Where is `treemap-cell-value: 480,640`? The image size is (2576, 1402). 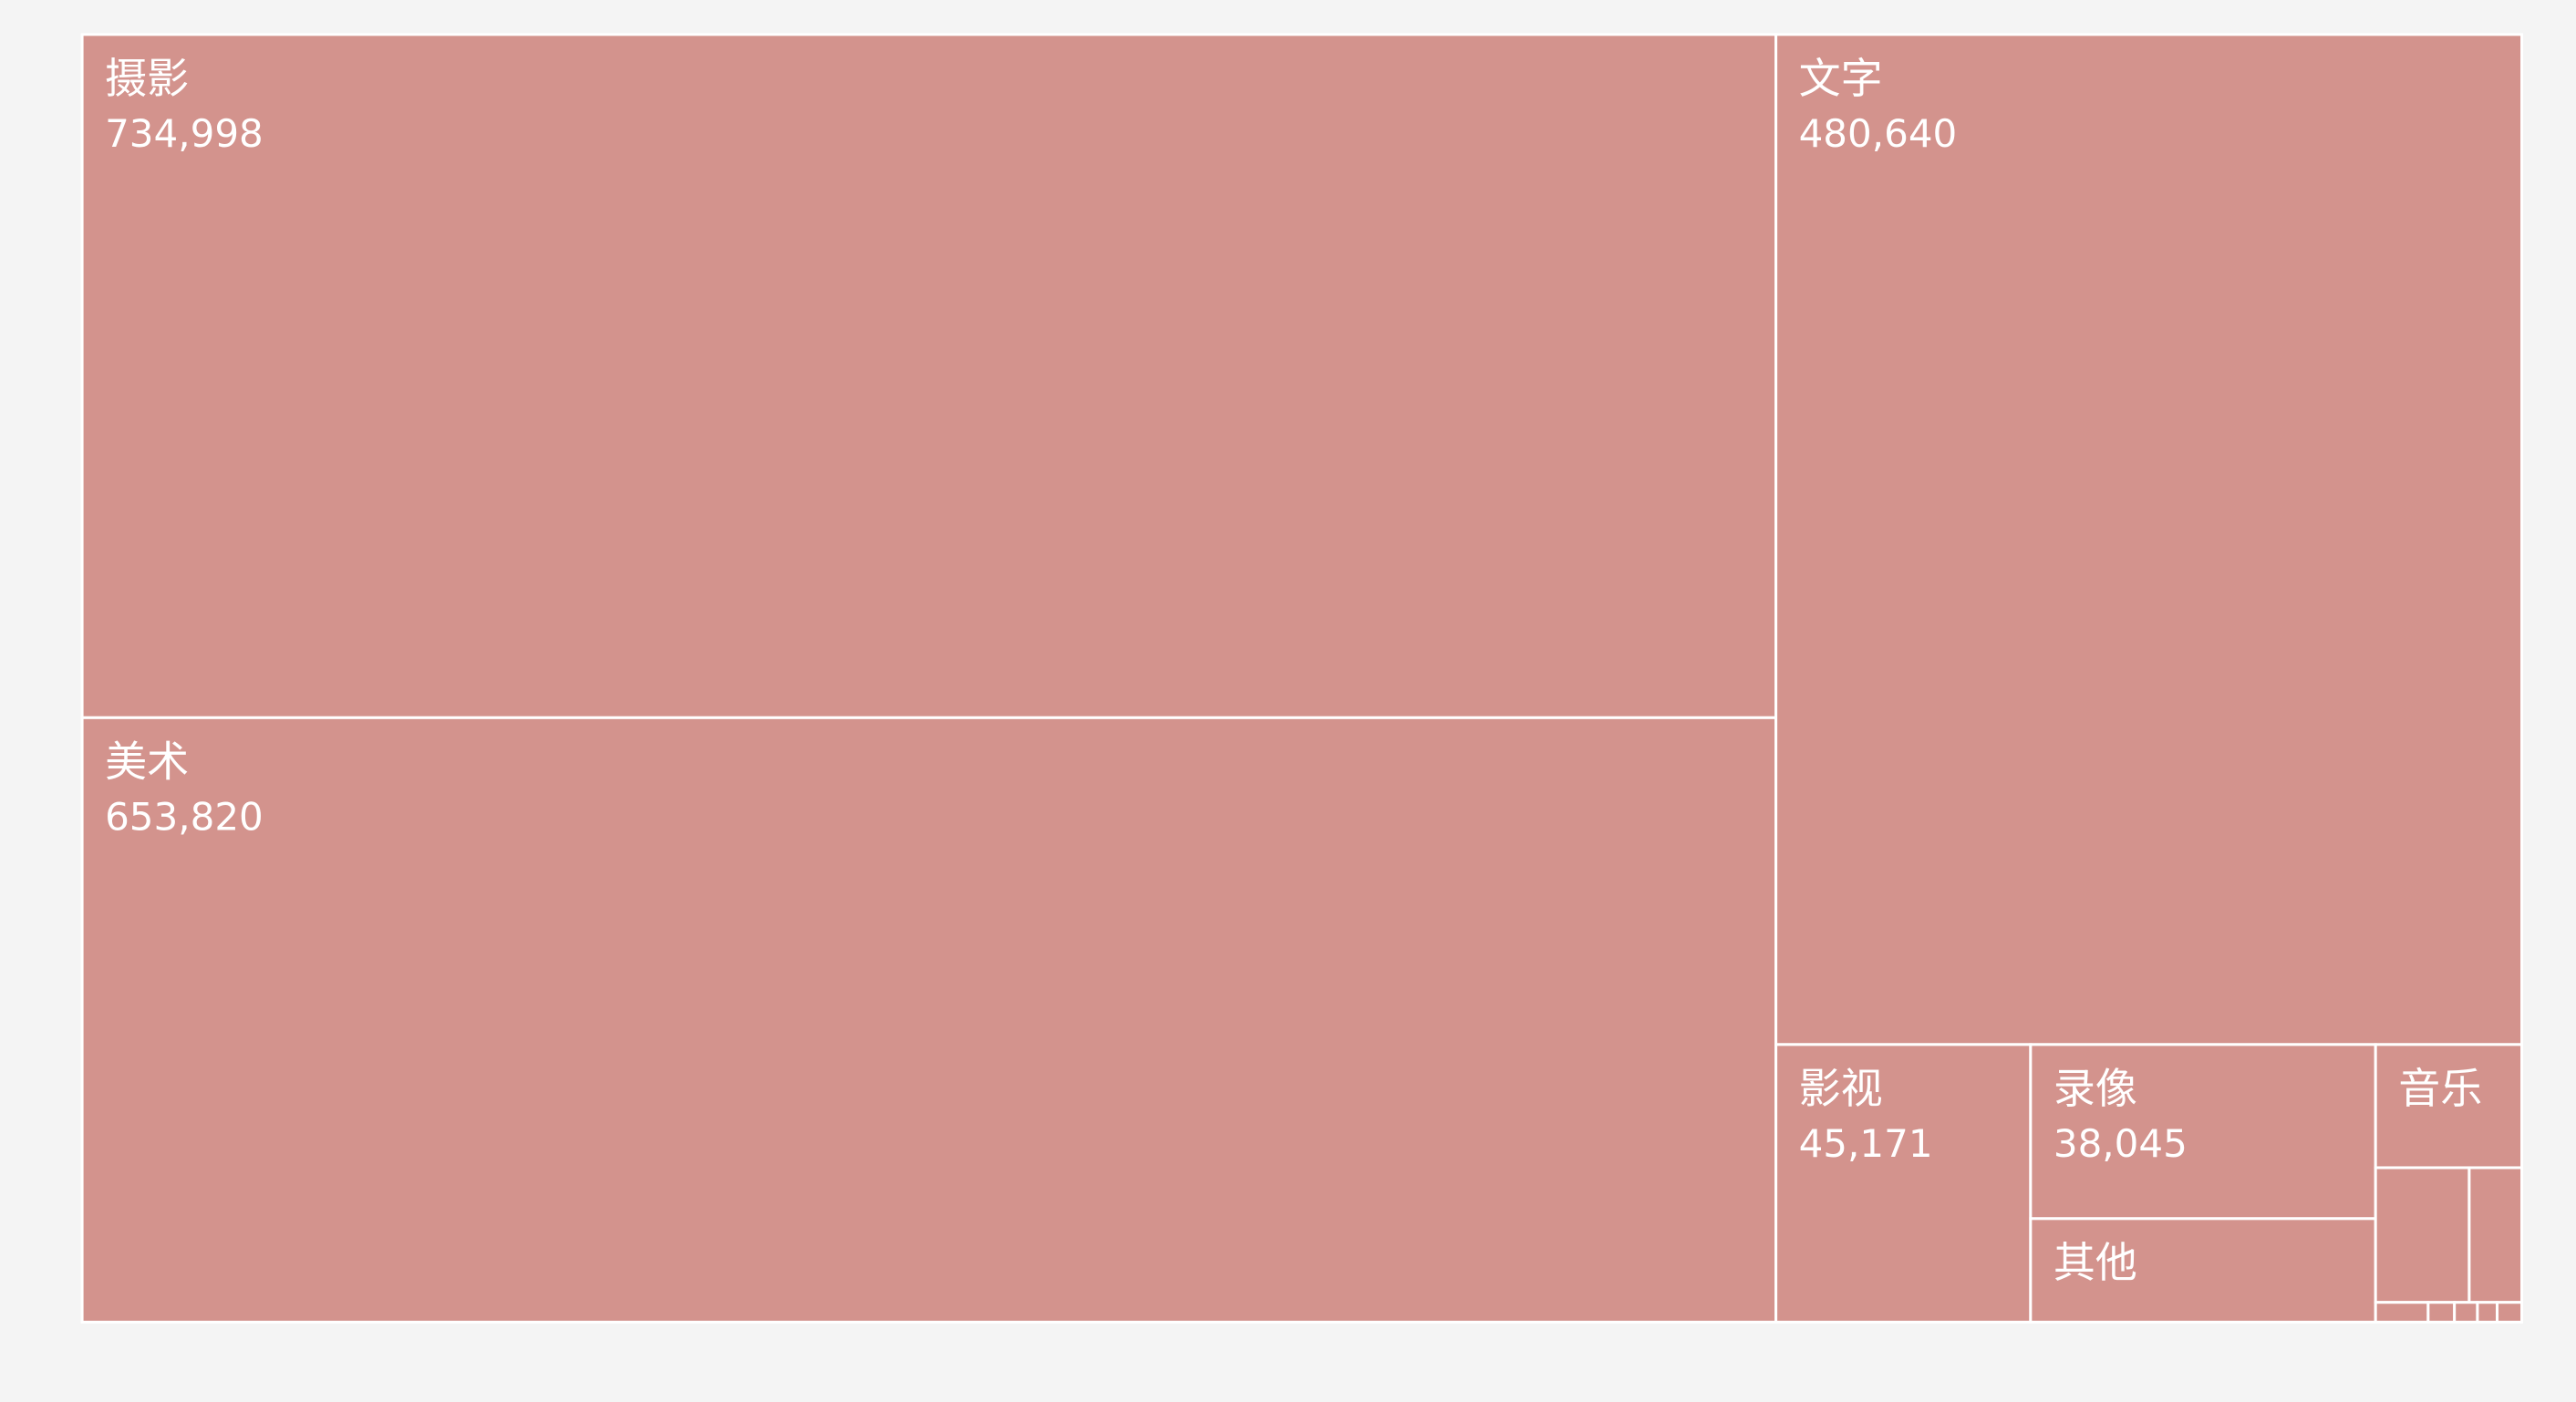
treemap-cell-value: 480,640 is located at coordinates (1878, 133).